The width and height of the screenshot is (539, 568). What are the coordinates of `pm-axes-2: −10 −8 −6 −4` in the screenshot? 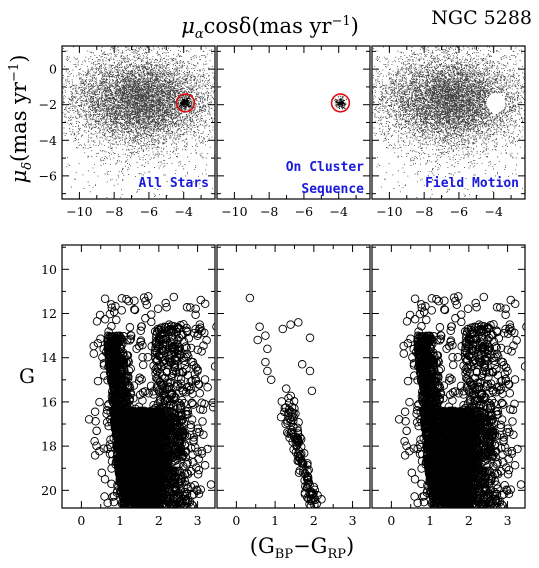 It's located at (448, 132).